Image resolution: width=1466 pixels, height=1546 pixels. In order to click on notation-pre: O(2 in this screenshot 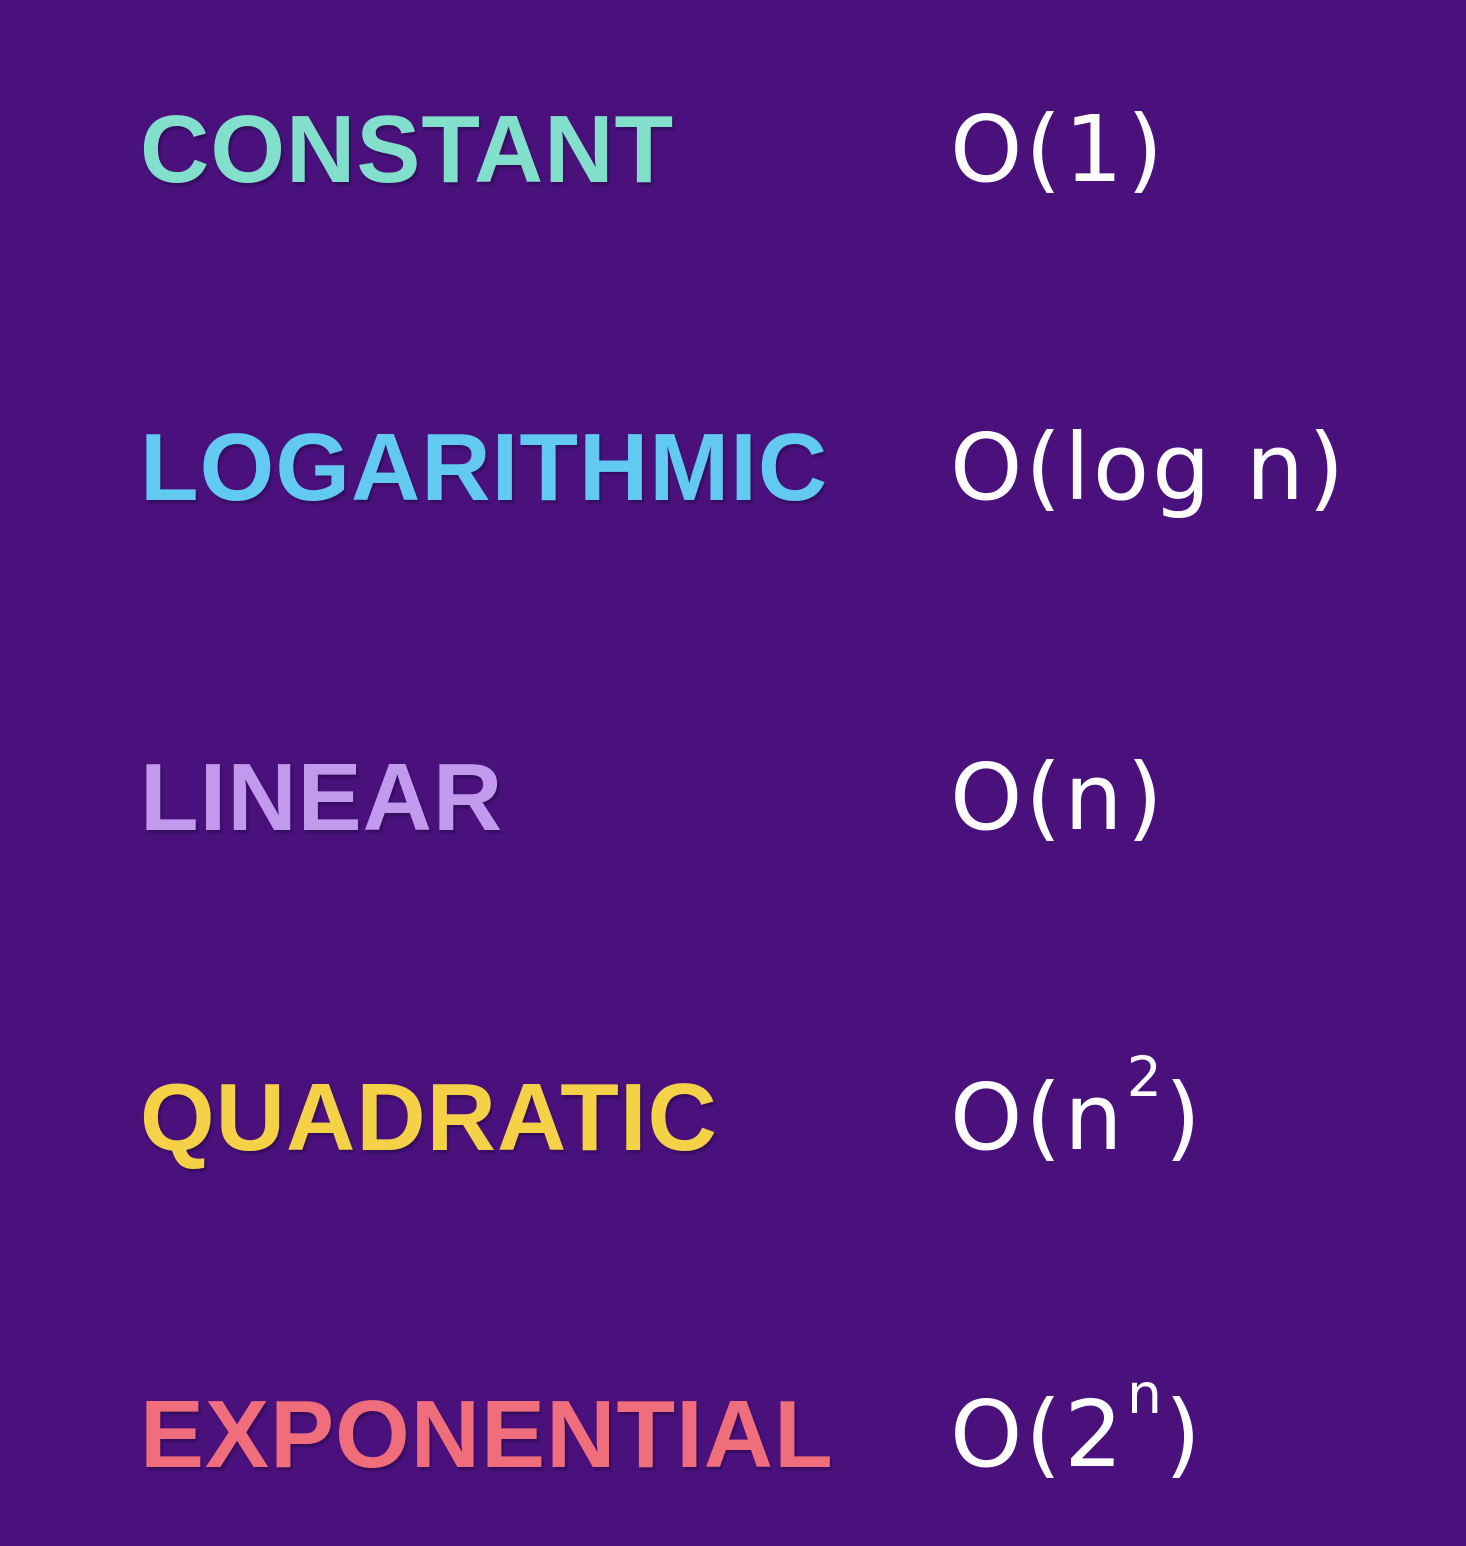, I will do `click(1038, 1434)`.